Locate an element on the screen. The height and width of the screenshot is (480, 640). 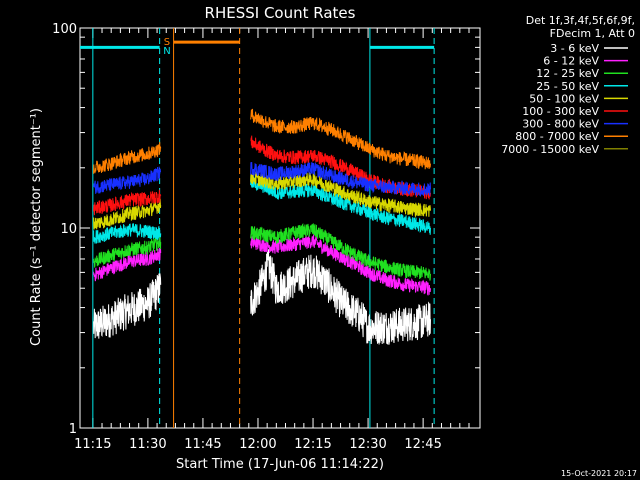
x-tick-label: 12:15 is located at coordinates (312, 444).